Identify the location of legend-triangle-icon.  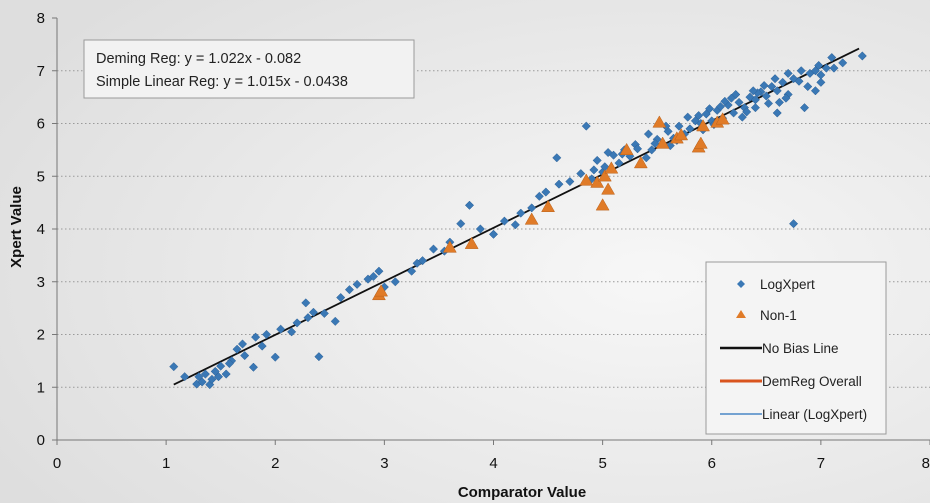
(741, 314).